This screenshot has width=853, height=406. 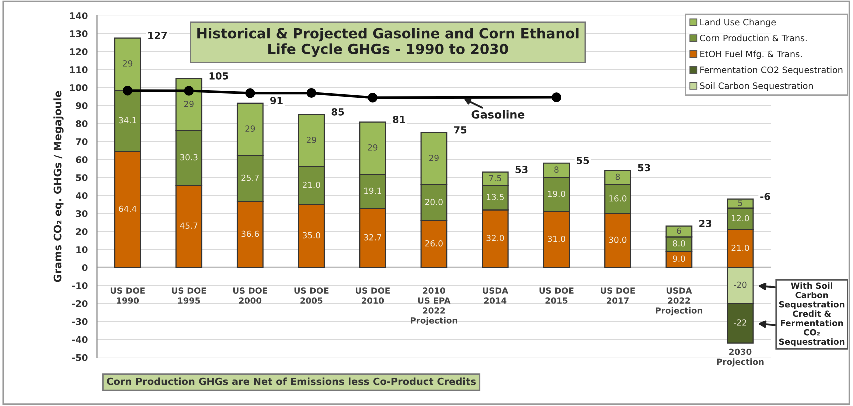 I want to click on data-label: 26.0, so click(x=434, y=243).